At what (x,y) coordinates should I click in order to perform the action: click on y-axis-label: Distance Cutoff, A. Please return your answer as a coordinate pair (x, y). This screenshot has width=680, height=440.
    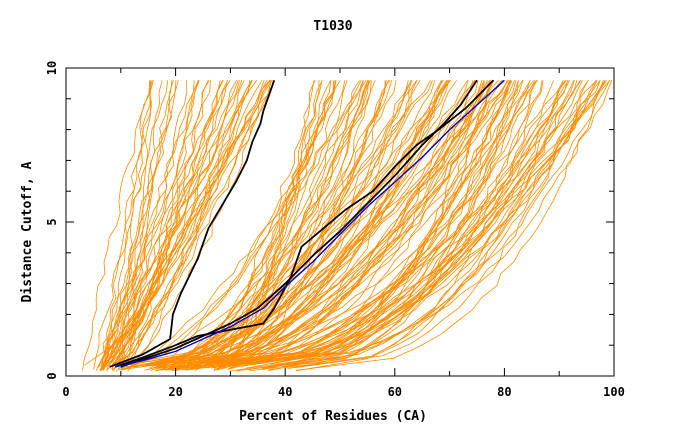
    Looking at the image, I should click on (27, 231).